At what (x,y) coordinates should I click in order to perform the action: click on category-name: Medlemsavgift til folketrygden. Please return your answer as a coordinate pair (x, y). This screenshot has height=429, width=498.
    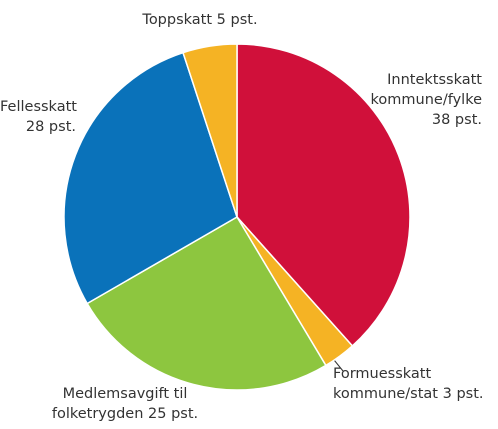
    Looking at the image, I should click on (119, 404).